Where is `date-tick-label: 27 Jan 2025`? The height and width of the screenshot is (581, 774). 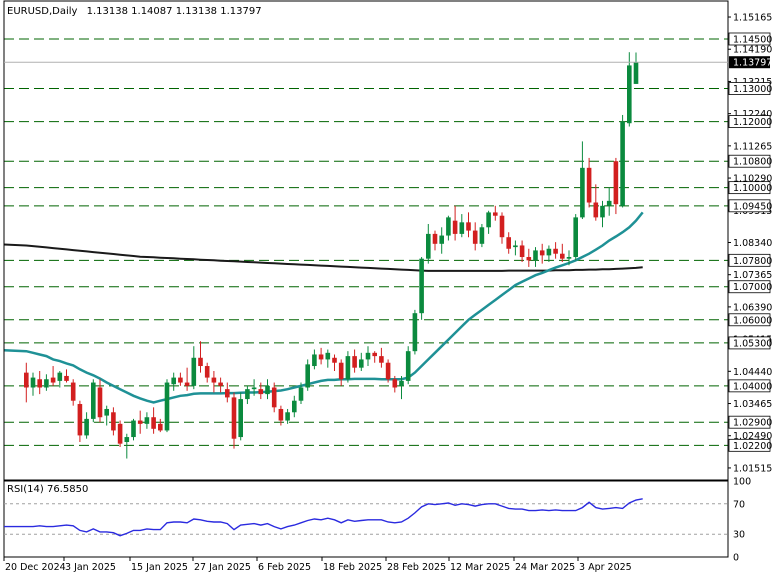
date-tick-label: 27 Jan 2025 is located at coordinates (222, 567).